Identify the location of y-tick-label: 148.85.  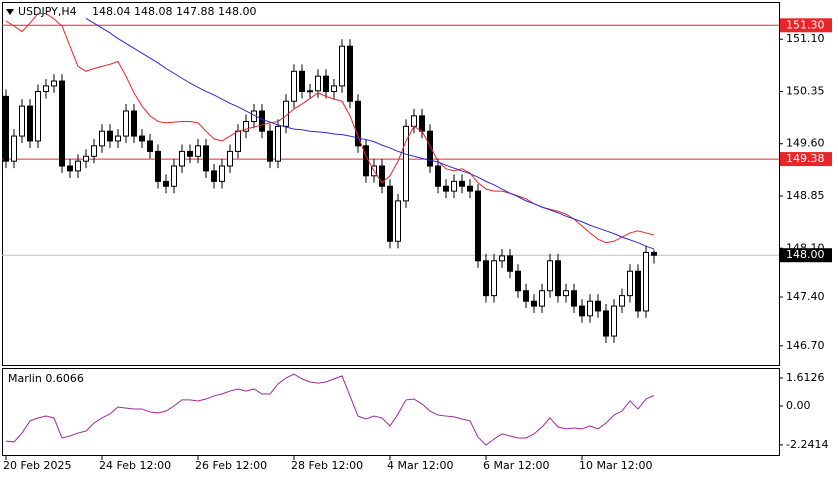
(805, 195).